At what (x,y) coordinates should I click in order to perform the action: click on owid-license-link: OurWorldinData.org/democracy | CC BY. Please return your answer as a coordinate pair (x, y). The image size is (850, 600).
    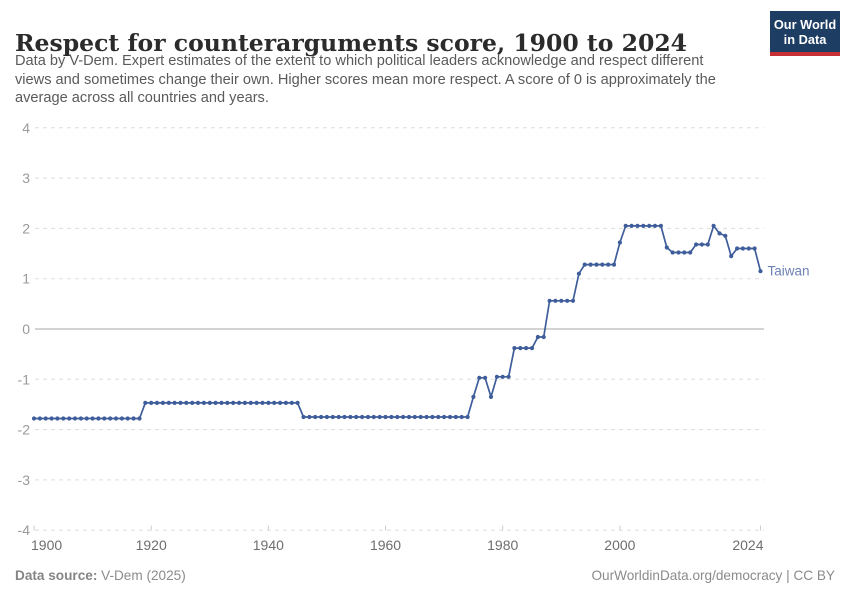
    Looking at the image, I should click on (713, 575).